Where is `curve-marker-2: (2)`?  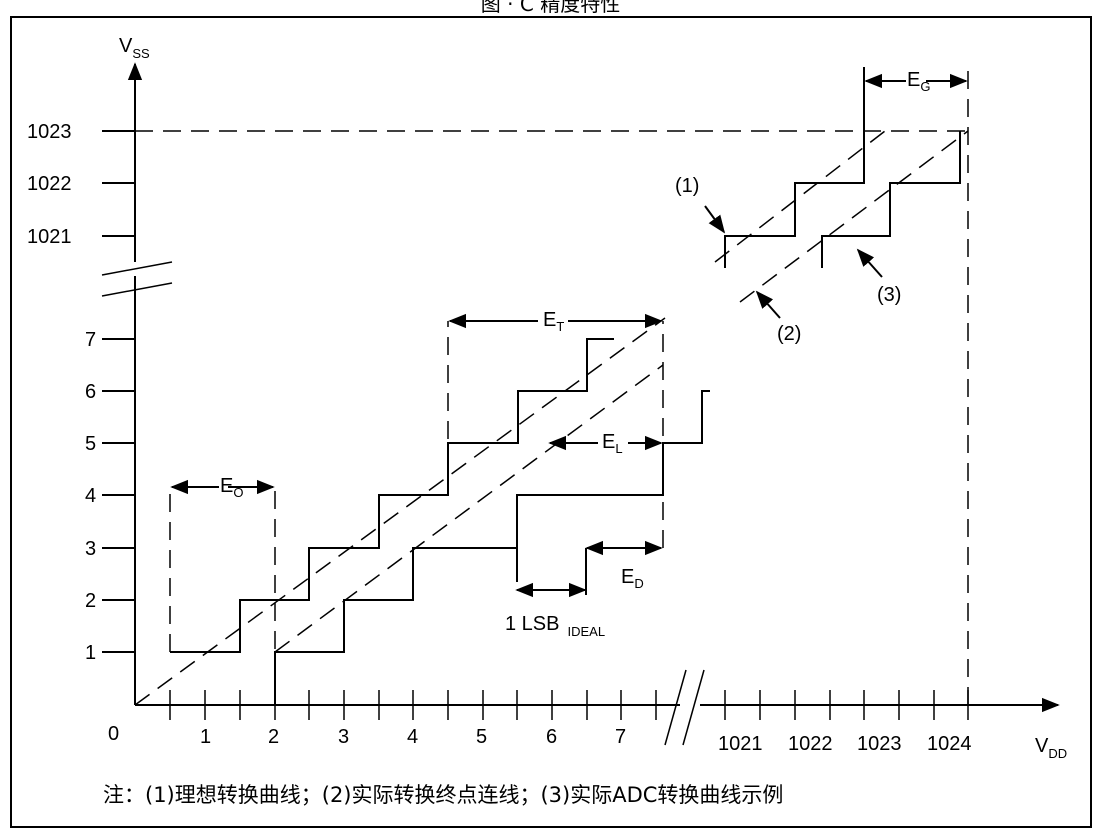
curve-marker-2: (2) is located at coordinates (789, 334).